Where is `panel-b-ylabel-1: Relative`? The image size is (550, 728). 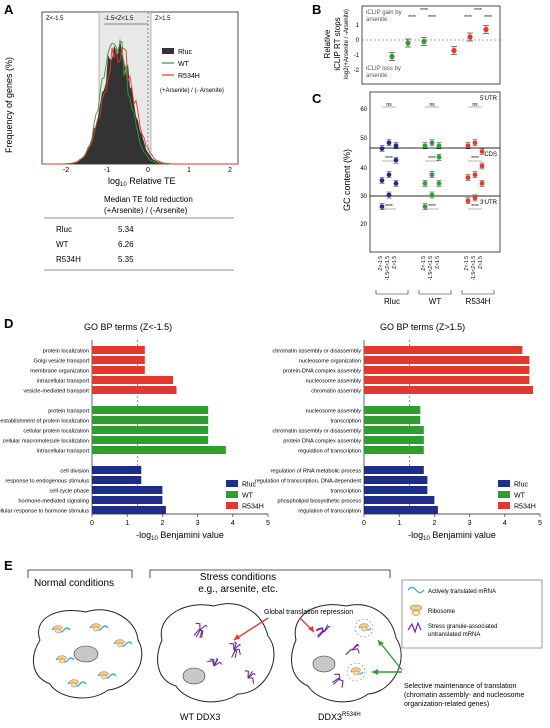 panel-b-ylabel-1: Relative is located at coordinates (327, 43).